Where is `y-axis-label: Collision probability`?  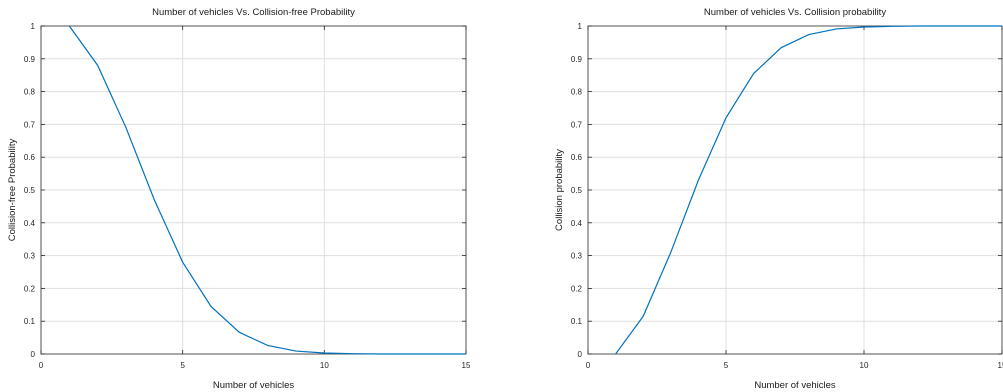 y-axis-label: Collision probability is located at coordinates (559, 190).